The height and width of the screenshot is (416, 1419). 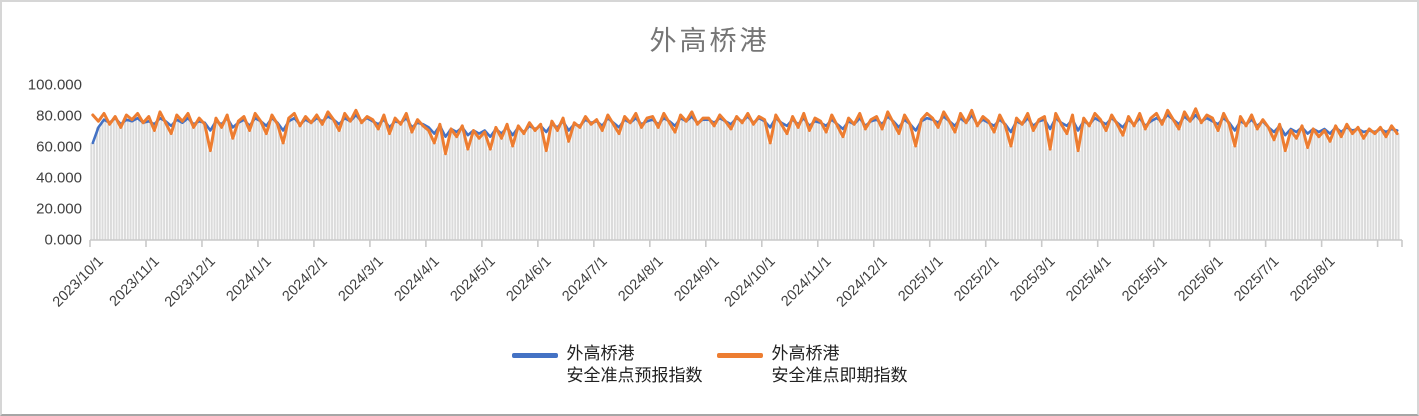 What do you see at coordinates (1032, 279) in the screenshot?
I see `x-axis-label: 2025/3/1` at bounding box center [1032, 279].